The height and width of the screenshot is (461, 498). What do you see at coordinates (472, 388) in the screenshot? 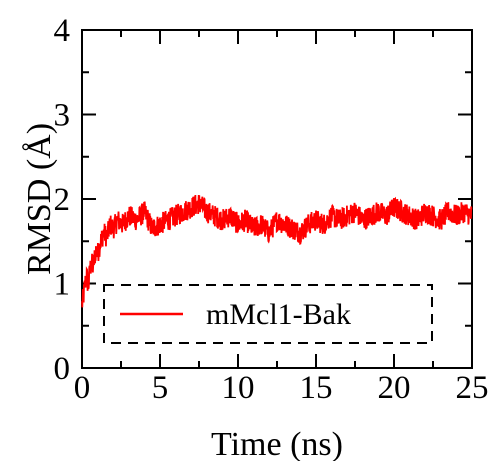
I see `x-tick-label: 25` at bounding box center [472, 388].